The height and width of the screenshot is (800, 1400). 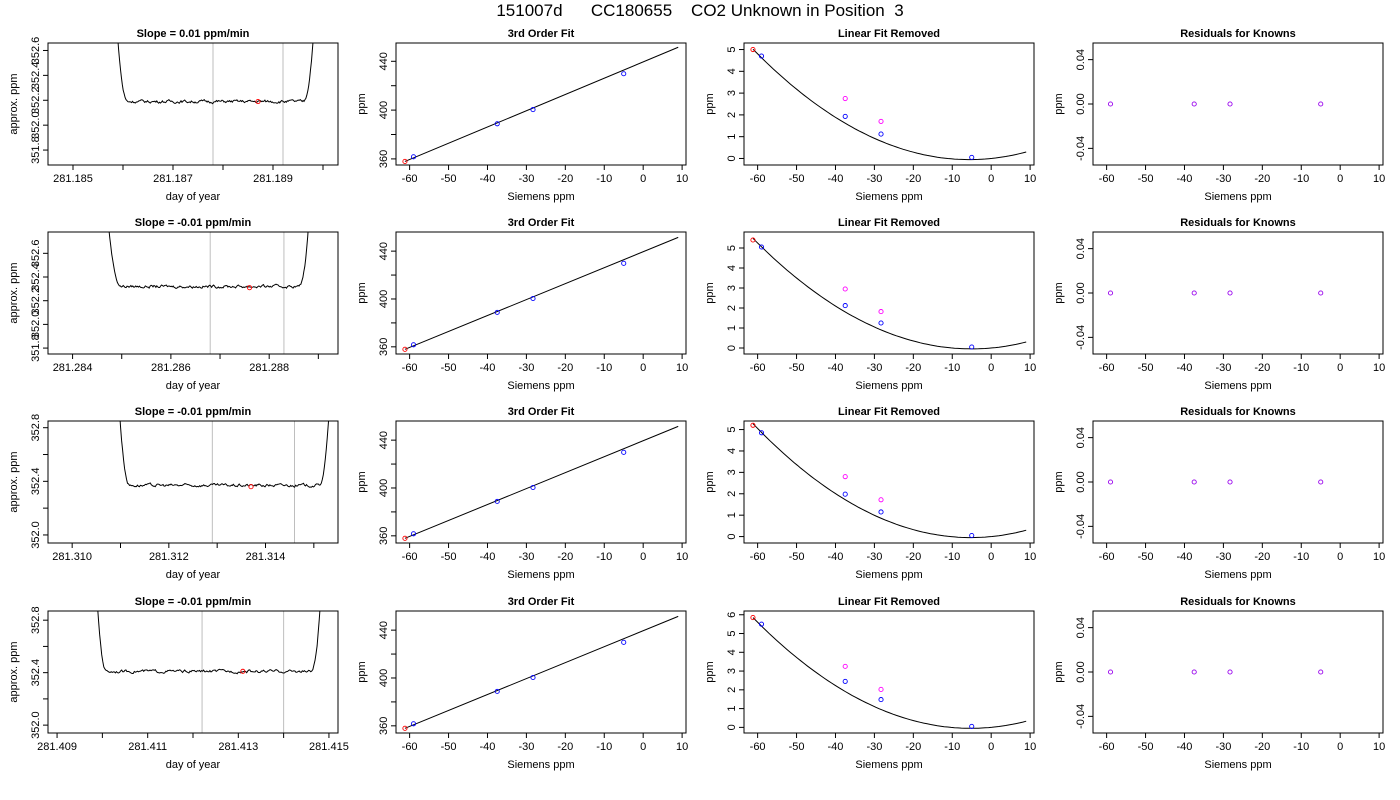 What do you see at coordinates (710, 103) in the screenshot?
I see `y-axis-label: ppm` at bounding box center [710, 103].